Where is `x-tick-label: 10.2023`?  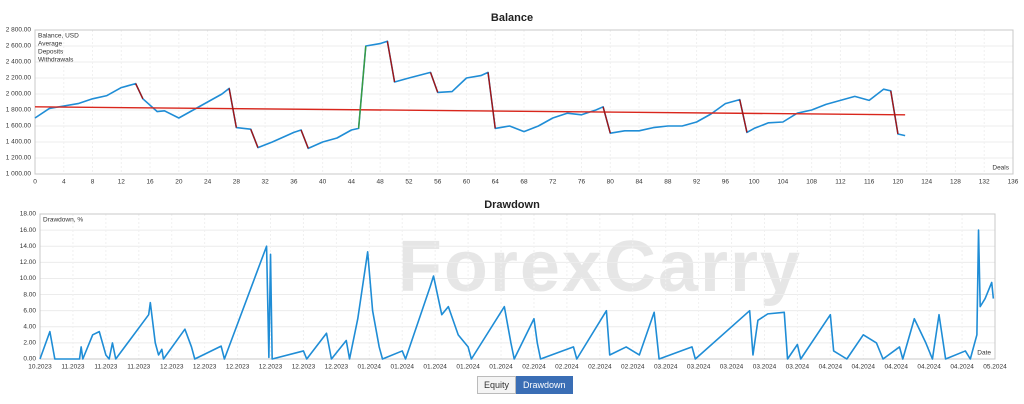
x-tick-label: 10.2023 is located at coordinates (40, 367).